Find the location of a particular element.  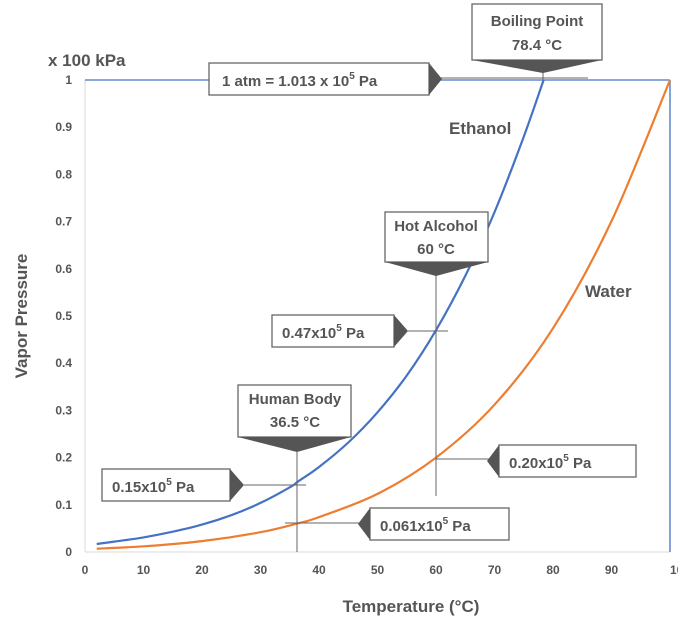

x-tick-label: 0 is located at coordinates (85, 570).